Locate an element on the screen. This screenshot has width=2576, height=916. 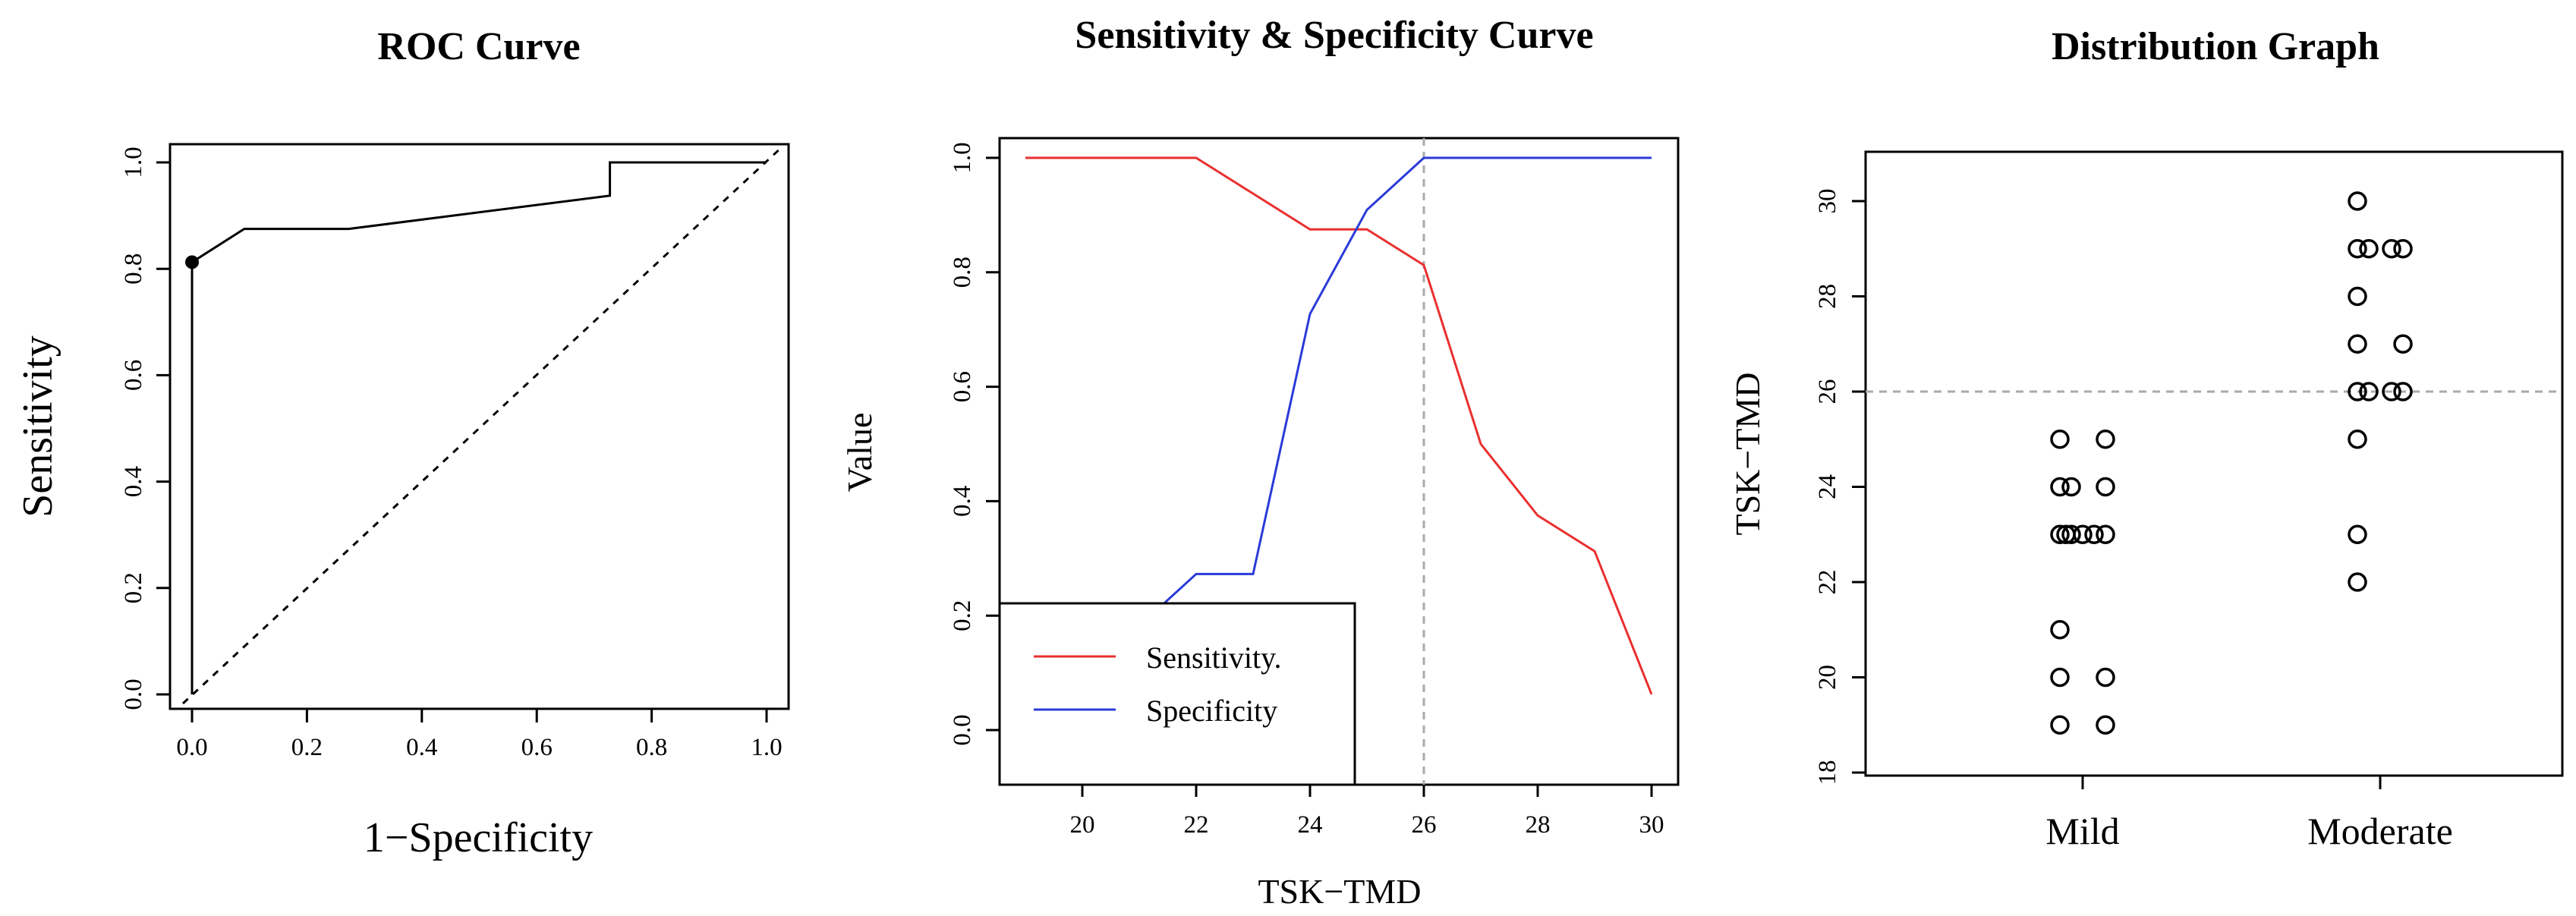
distribution-y-tick-label: 22 is located at coordinates (1827, 582).